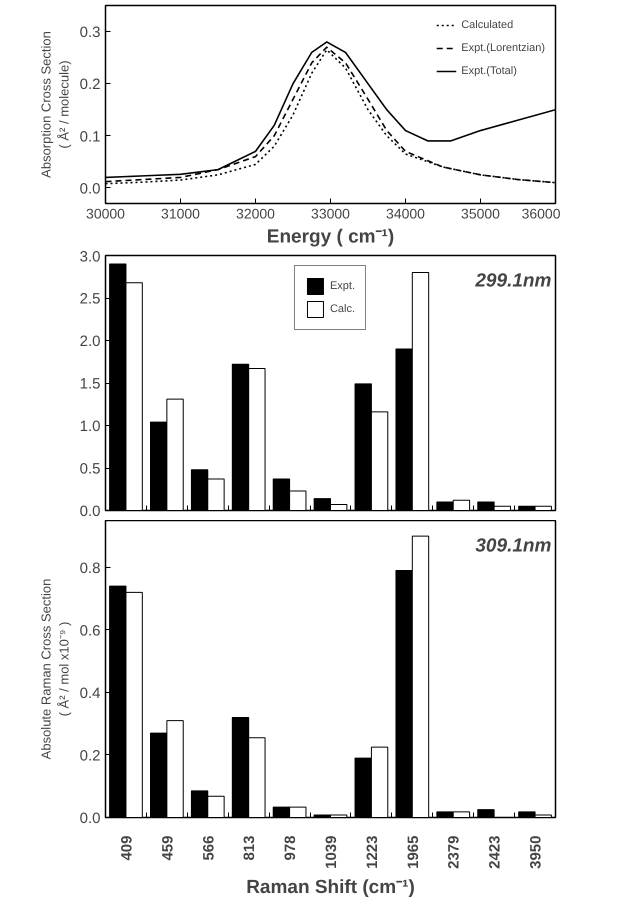 The image size is (636, 903). I want to click on y-tick-label: 0.5, so click(90, 469).